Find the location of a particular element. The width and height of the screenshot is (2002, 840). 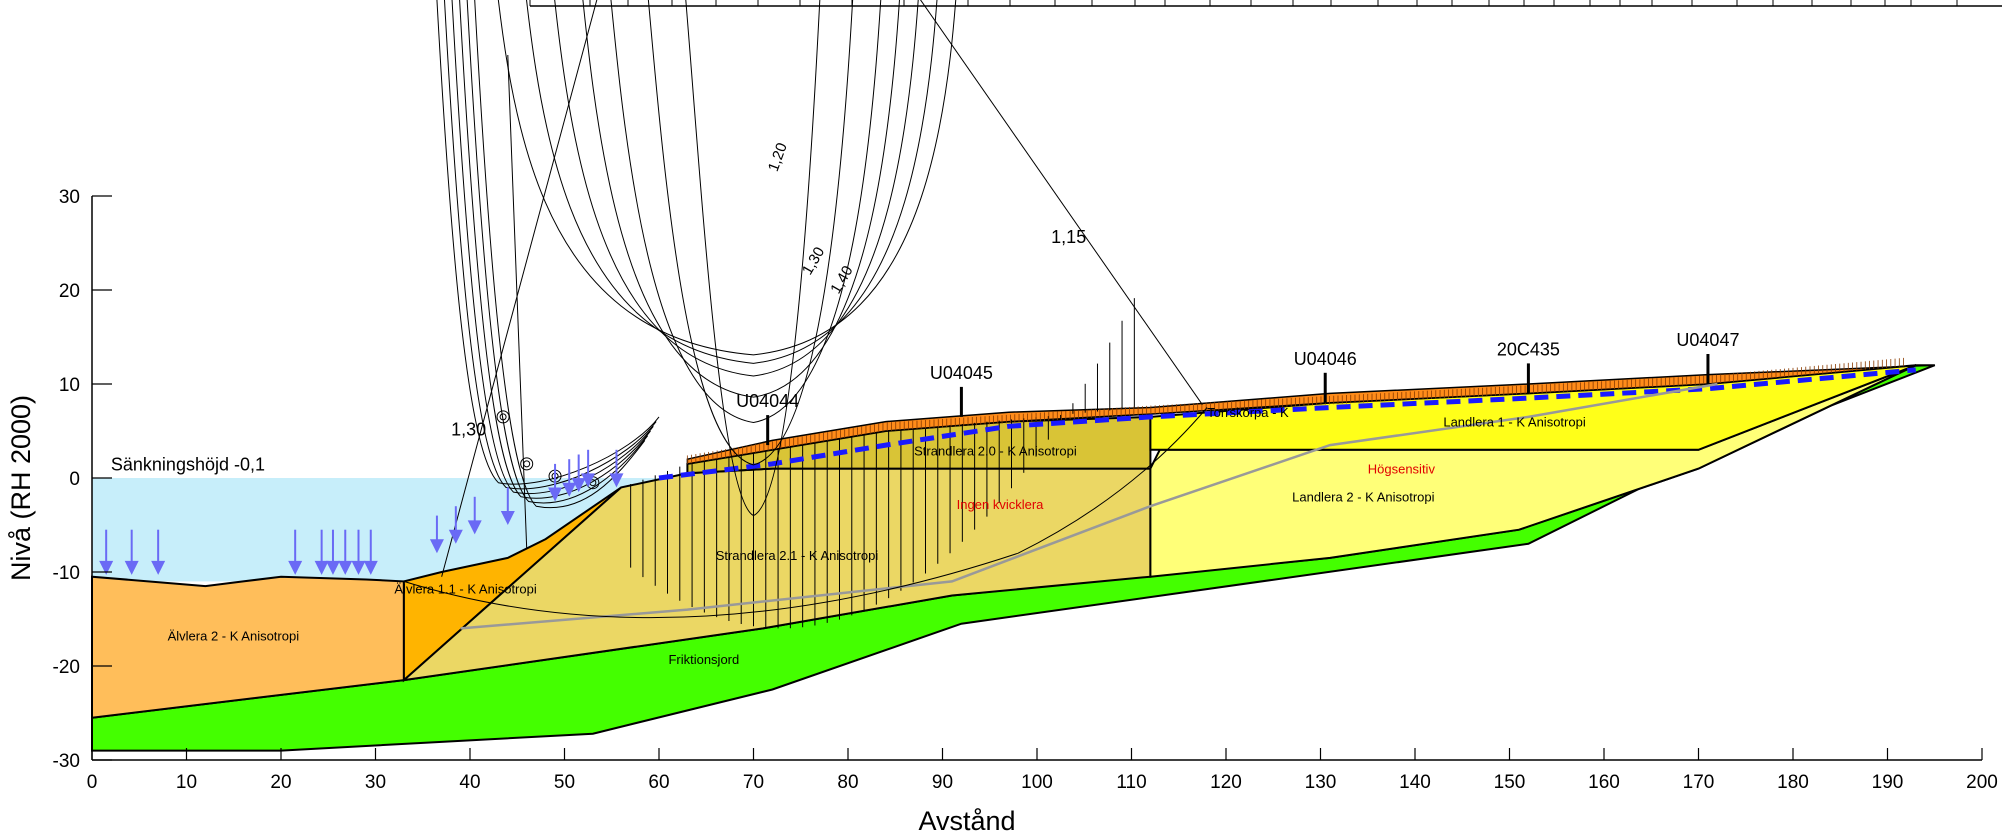

y-tick-label: -20 is located at coordinates (66, 667).